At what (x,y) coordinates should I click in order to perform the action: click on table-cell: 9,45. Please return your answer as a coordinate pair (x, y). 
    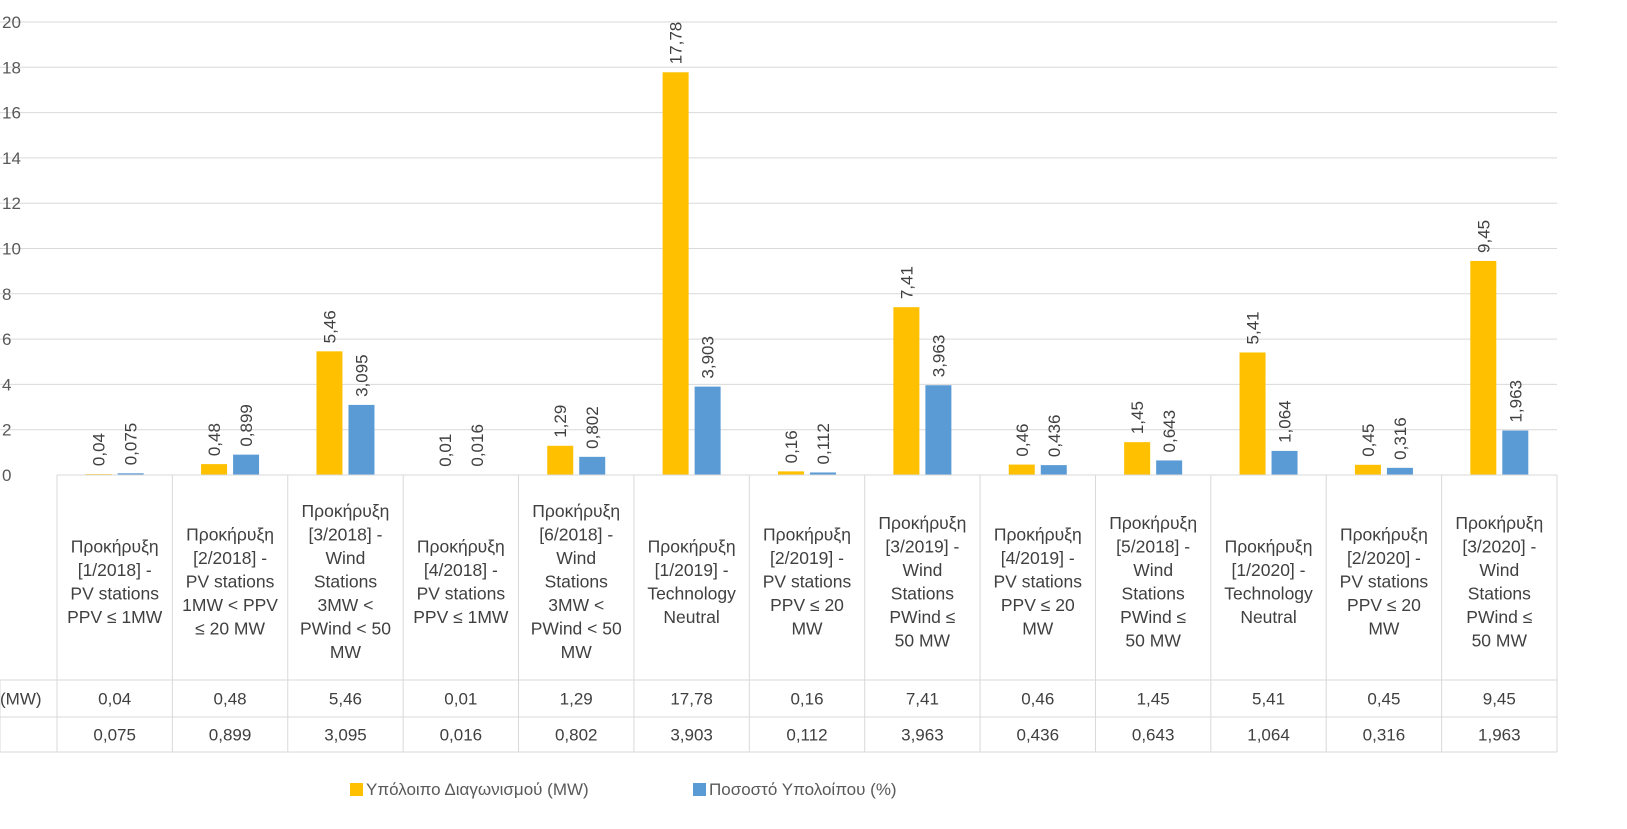
    Looking at the image, I should click on (1499, 699).